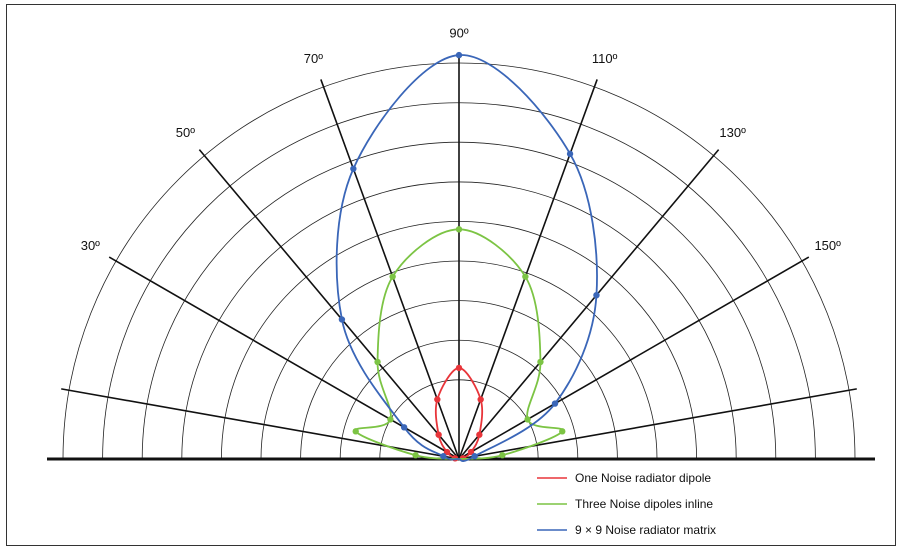 This screenshot has width=904, height=554. I want to click on angle-label-90: 90º, so click(458, 32).